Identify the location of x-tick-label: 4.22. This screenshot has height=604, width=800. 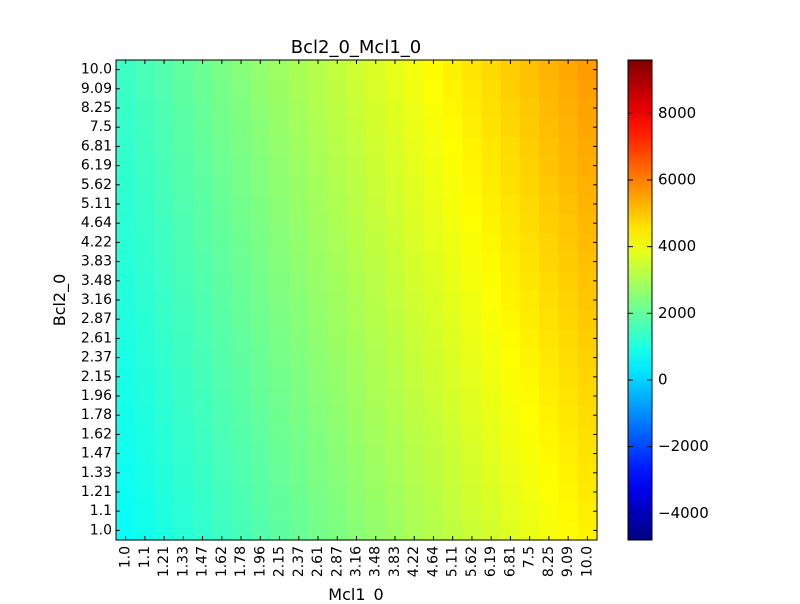
(414, 561).